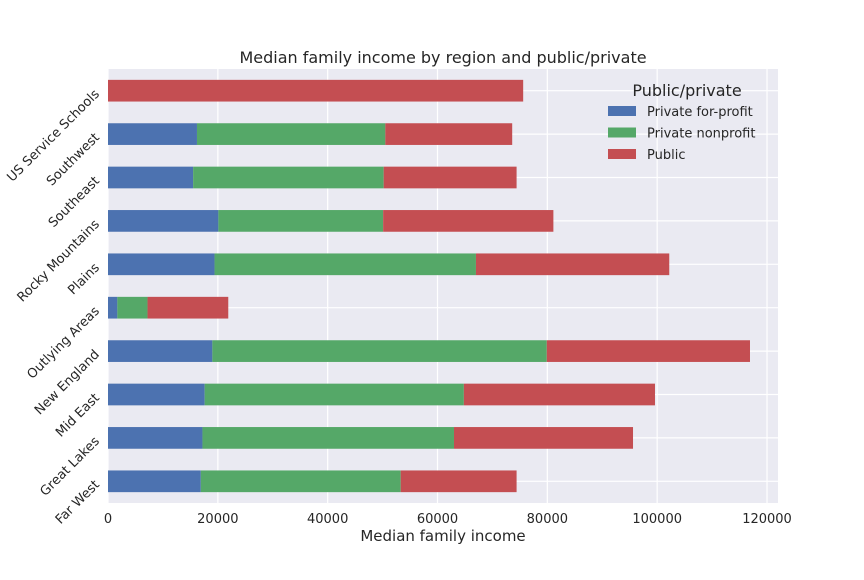  I want to click on bar-southwest-private-nonprofit, so click(291, 134).